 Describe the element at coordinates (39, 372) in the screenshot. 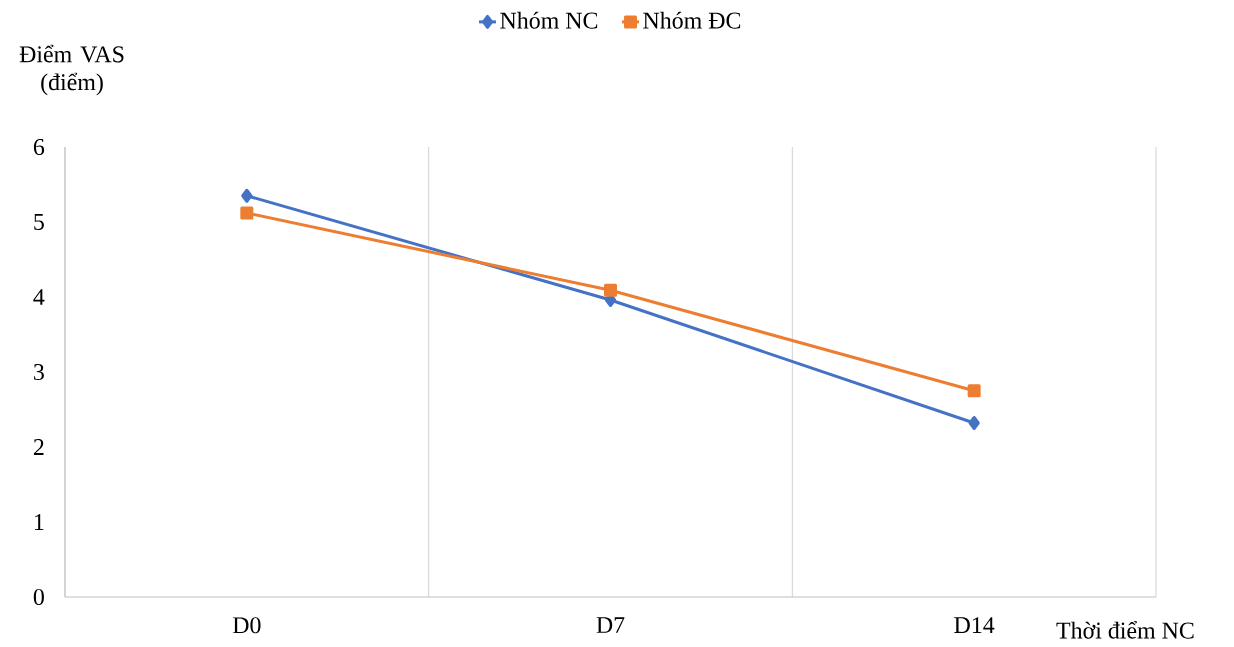

I see `y-tick-label: 3` at that location.